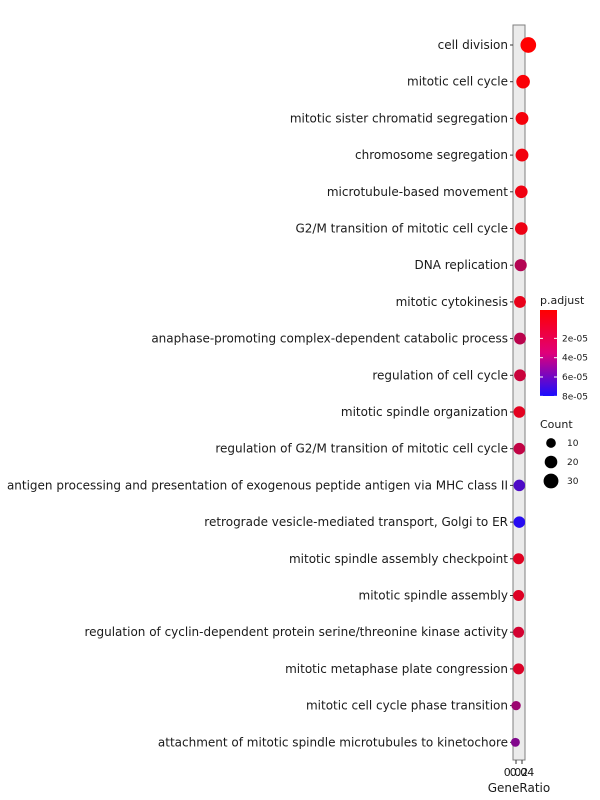 Image resolution: width=600 pixels, height=800 pixels. I want to click on size-legend-label: 30, so click(573, 482).